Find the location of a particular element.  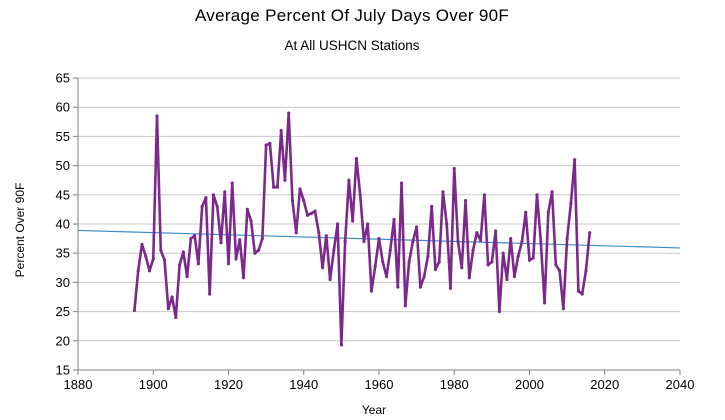

x-tick-label: 1940 is located at coordinates (303, 384).